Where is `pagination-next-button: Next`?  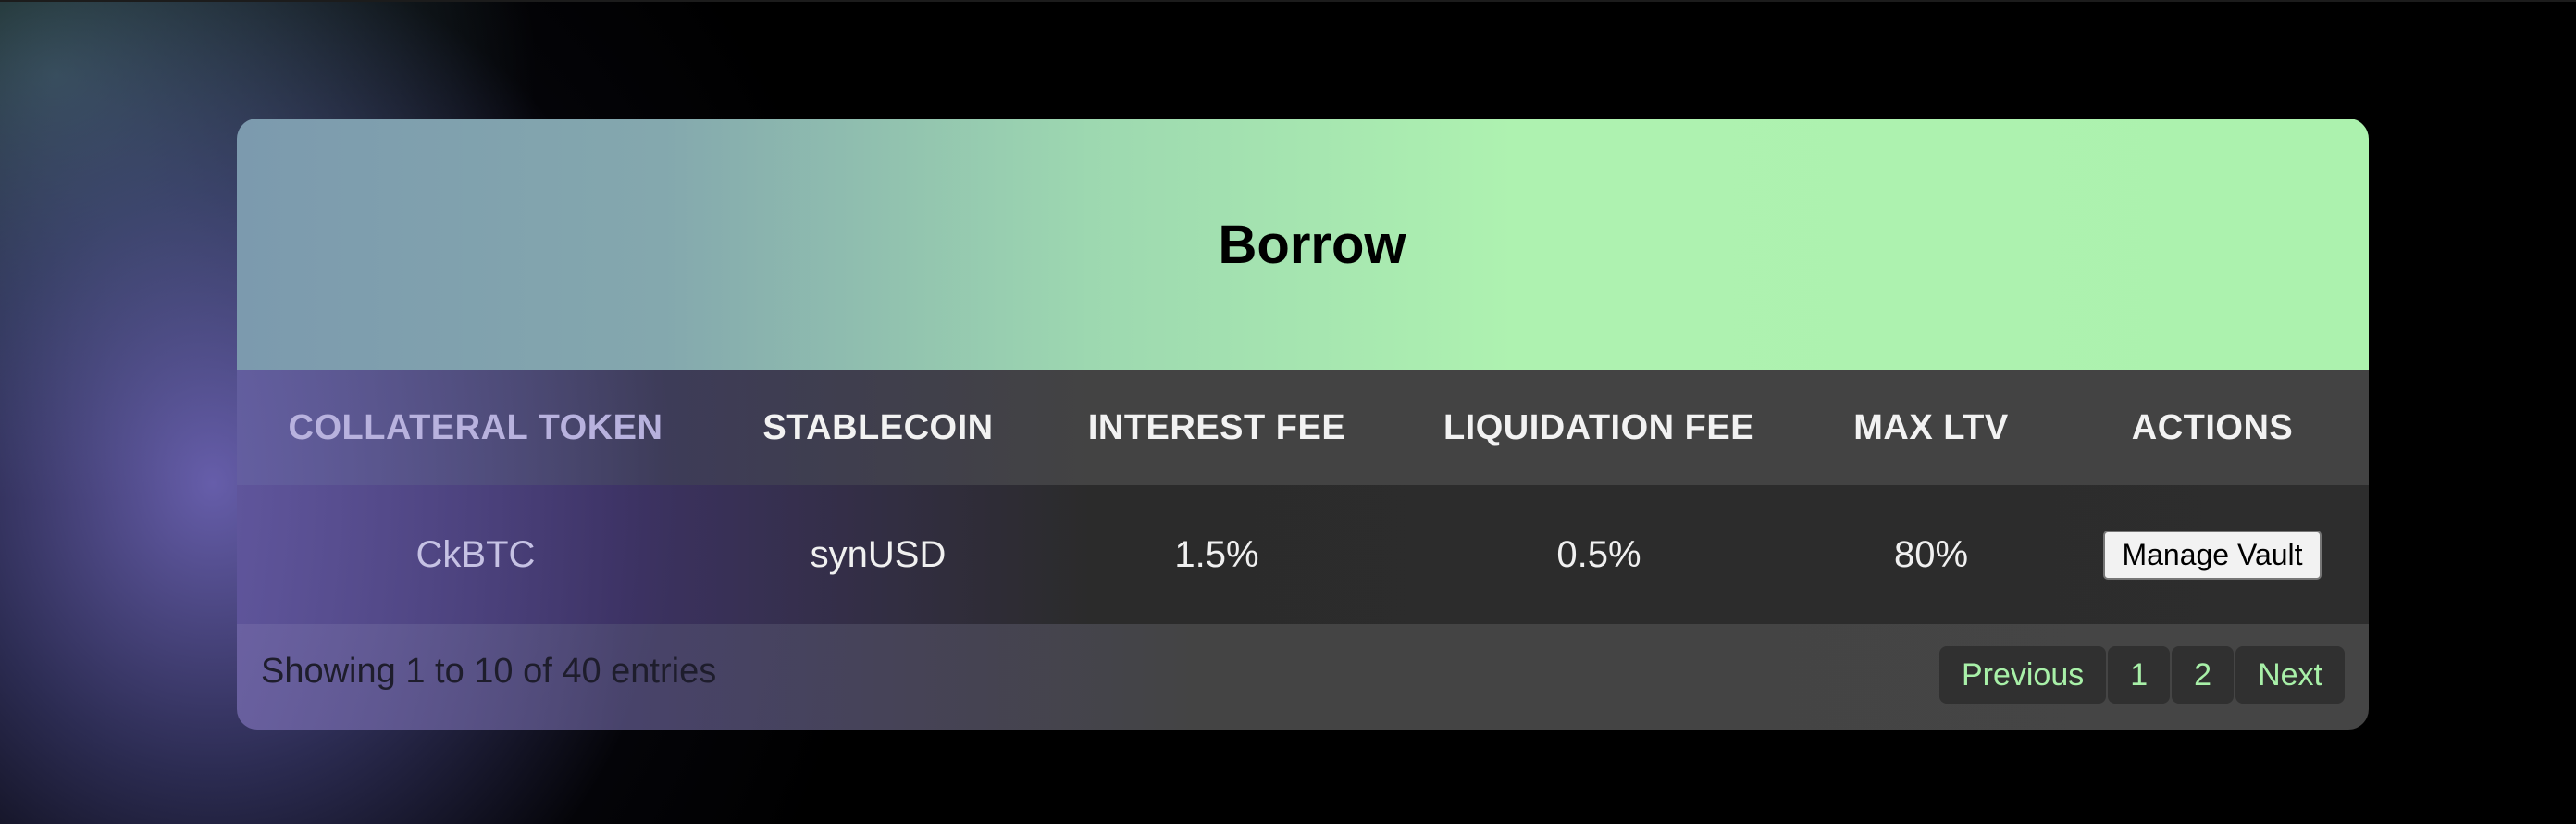 pagination-next-button: Next is located at coordinates (2290, 675).